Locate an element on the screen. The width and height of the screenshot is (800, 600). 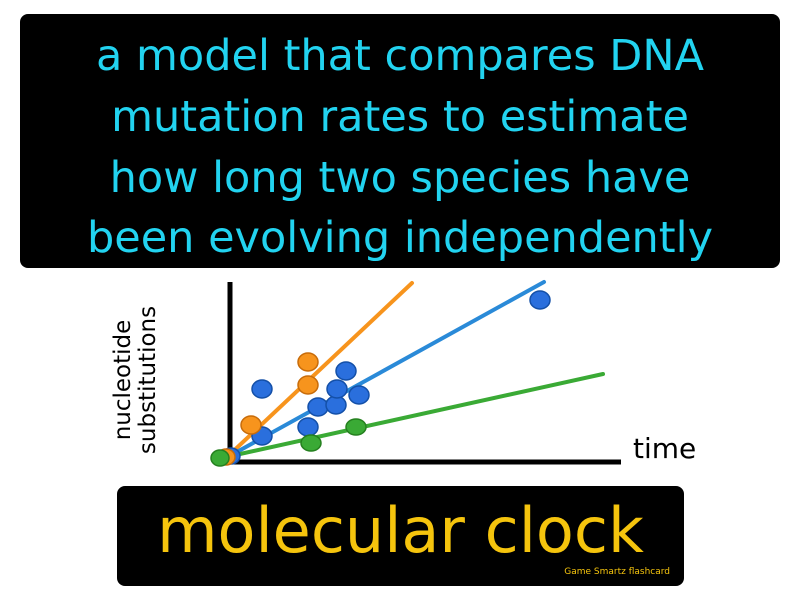
brand-credit: Game Smartz flashcard is located at coordinates (617, 572).